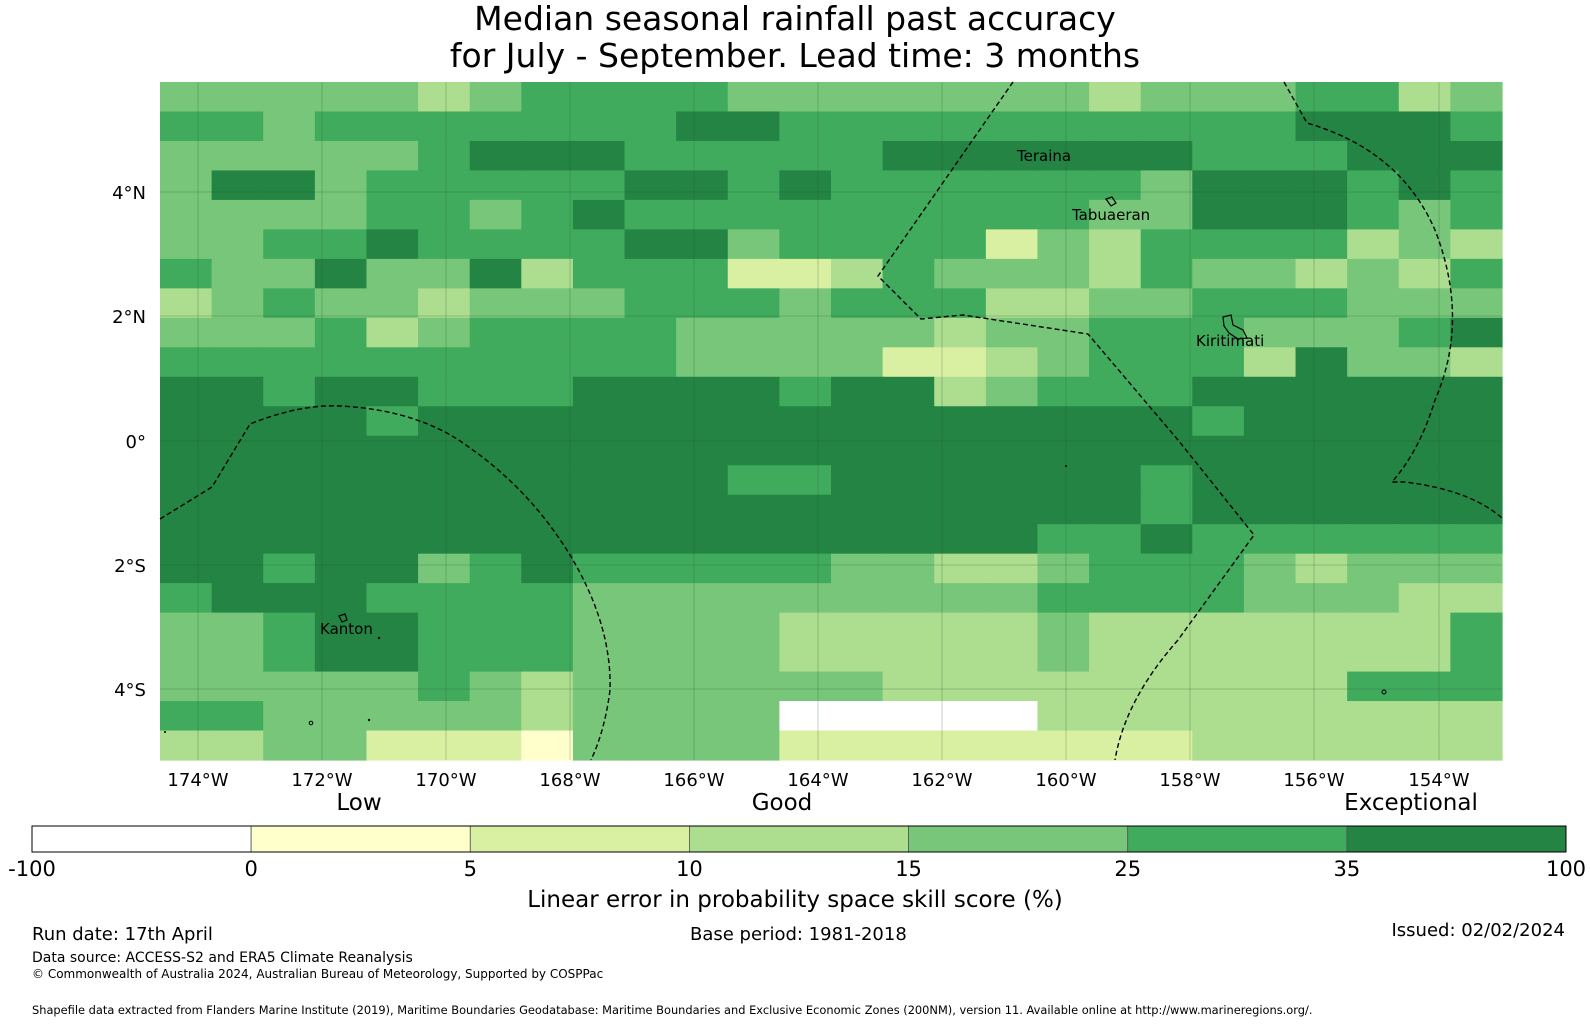  Describe the element at coordinates (1235, 327) in the screenshot. I see `island-kiritimati-shape` at that location.